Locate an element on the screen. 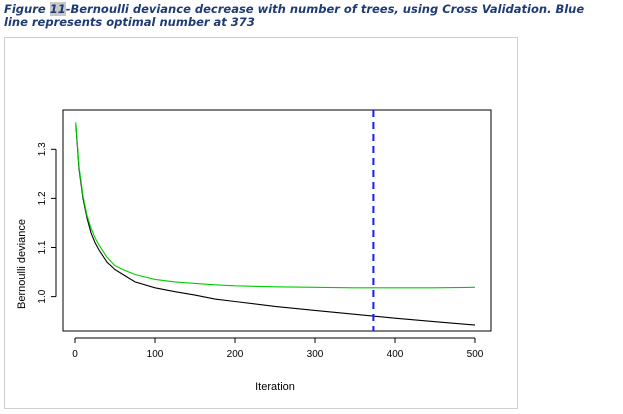 The height and width of the screenshot is (414, 623). x-axis: 0 100 200 300 400 500 is located at coordinates (278, 348).